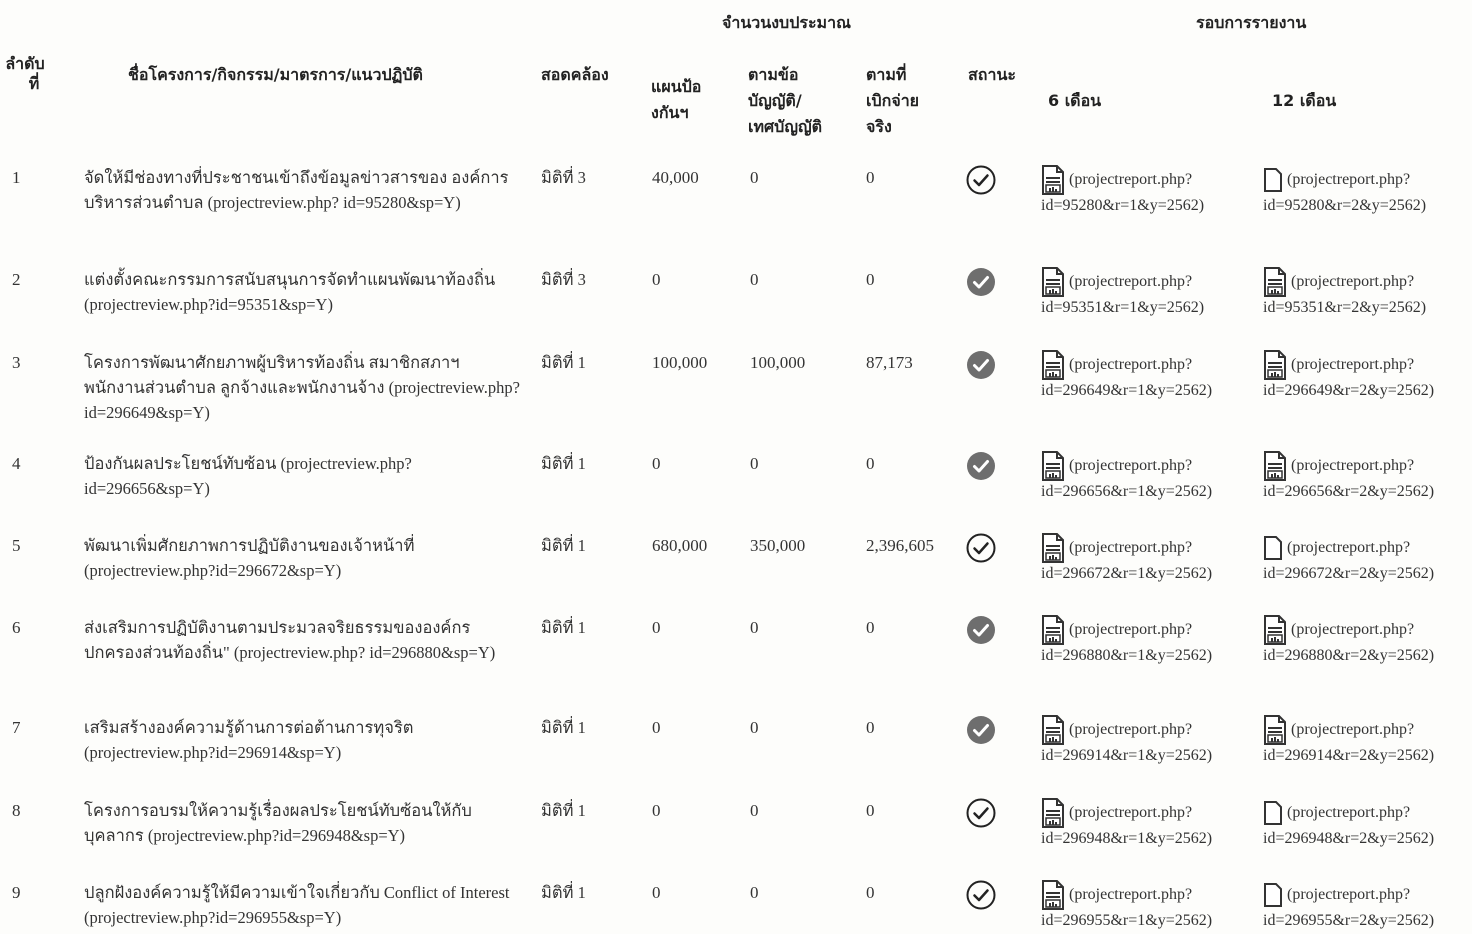 The width and height of the screenshot is (1472, 934). I want to click on row-number: 6, so click(16, 627).